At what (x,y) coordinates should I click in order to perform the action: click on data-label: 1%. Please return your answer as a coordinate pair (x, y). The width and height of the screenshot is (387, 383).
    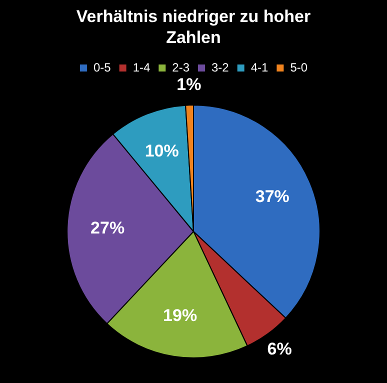
    Looking at the image, I should click on (189, 84).